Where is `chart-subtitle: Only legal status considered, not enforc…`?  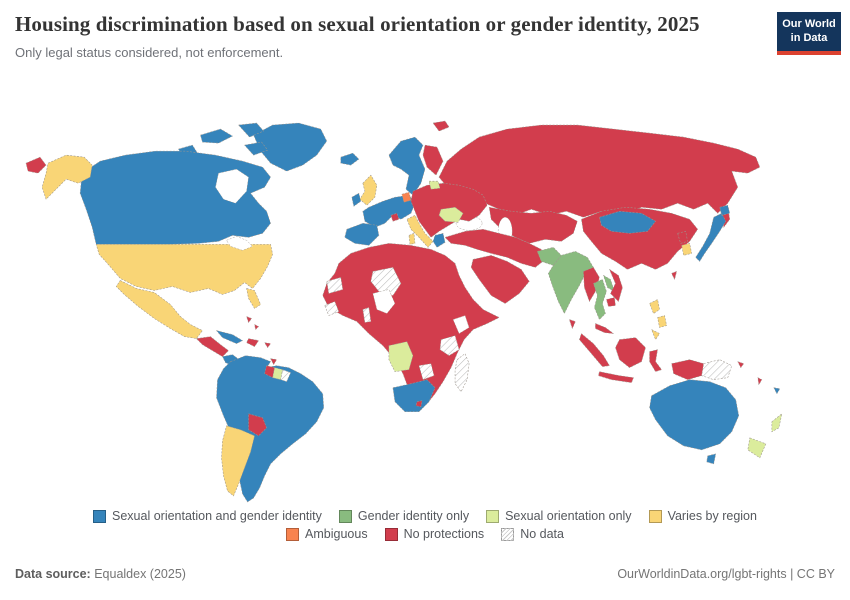 chart-subtitle: Only legal status considered, not enforc… is located at coordinates (149, 53).